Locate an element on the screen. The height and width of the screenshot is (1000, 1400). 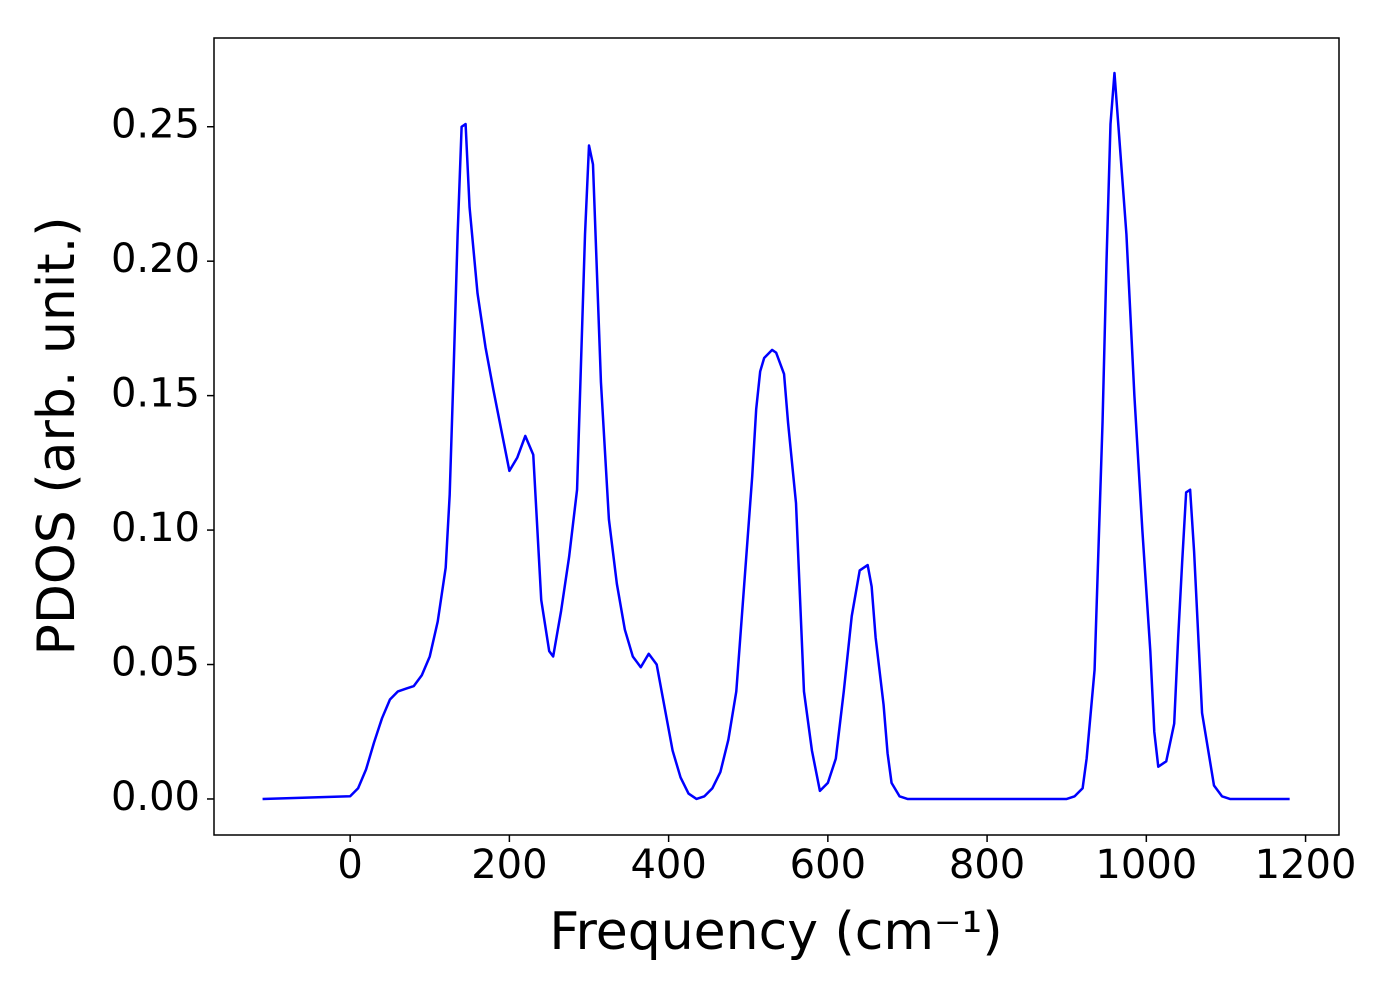
y-tick-label: 0.20 is located at coordinates (155, 259).